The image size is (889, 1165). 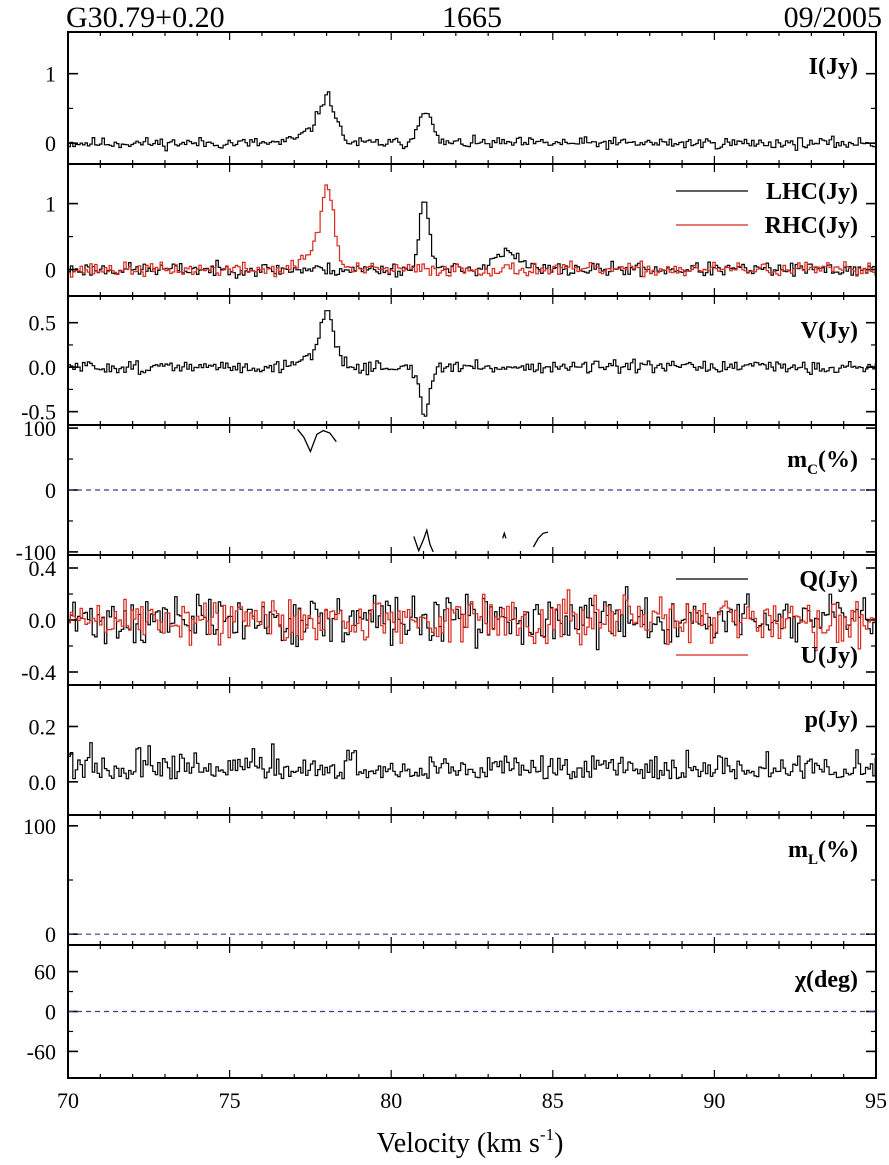 I want to click on panel-chi-ytick-label: 0, so click(x=50, y=1012).